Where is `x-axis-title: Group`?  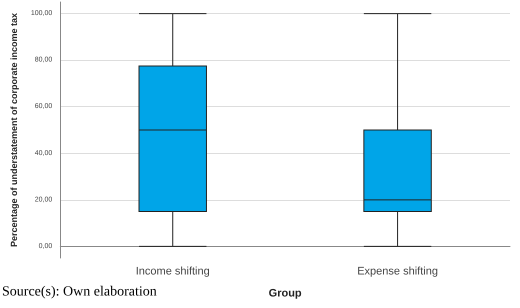 x-axis-title: Group is located at coordinates (285, 294).